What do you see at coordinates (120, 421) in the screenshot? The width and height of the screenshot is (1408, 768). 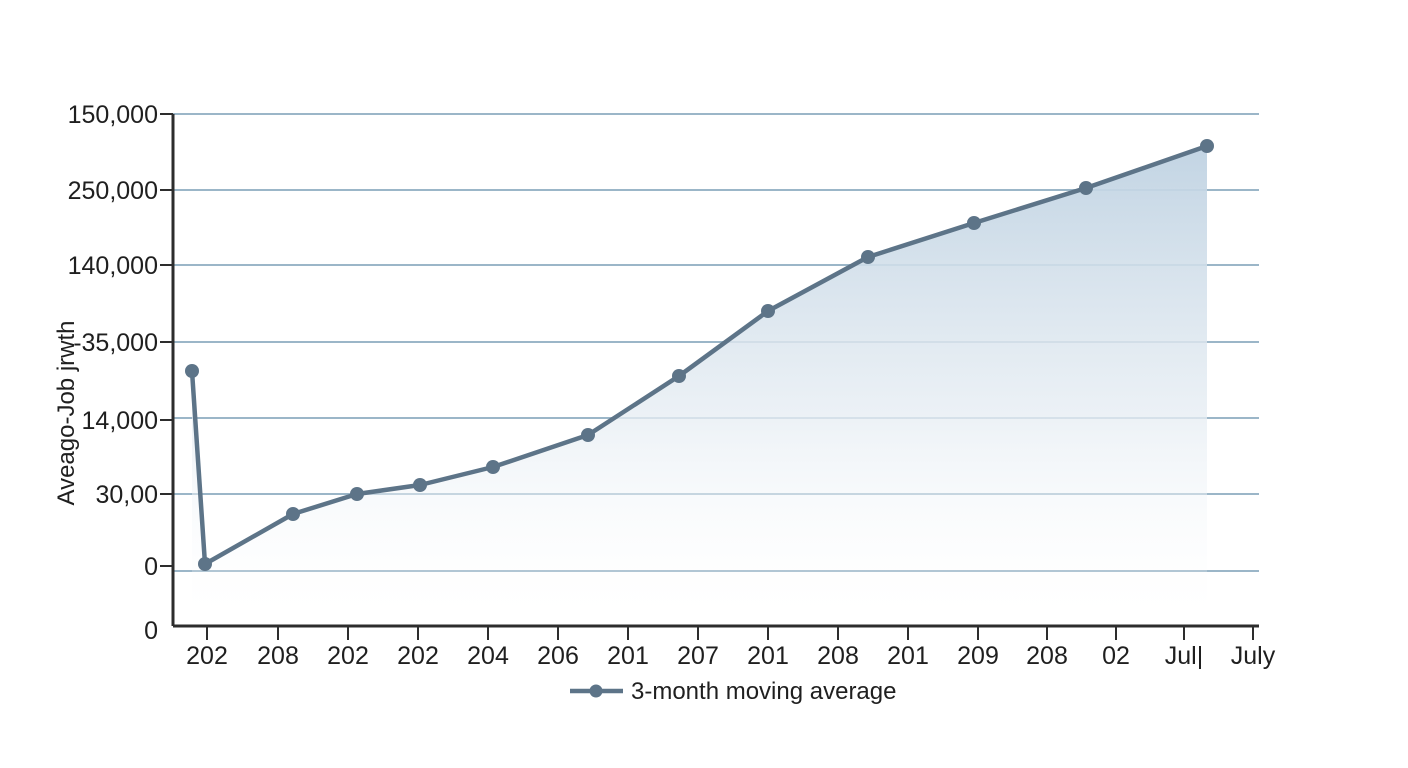 I see `y-tick-label: 14,000` at bounding box center [120, 421].